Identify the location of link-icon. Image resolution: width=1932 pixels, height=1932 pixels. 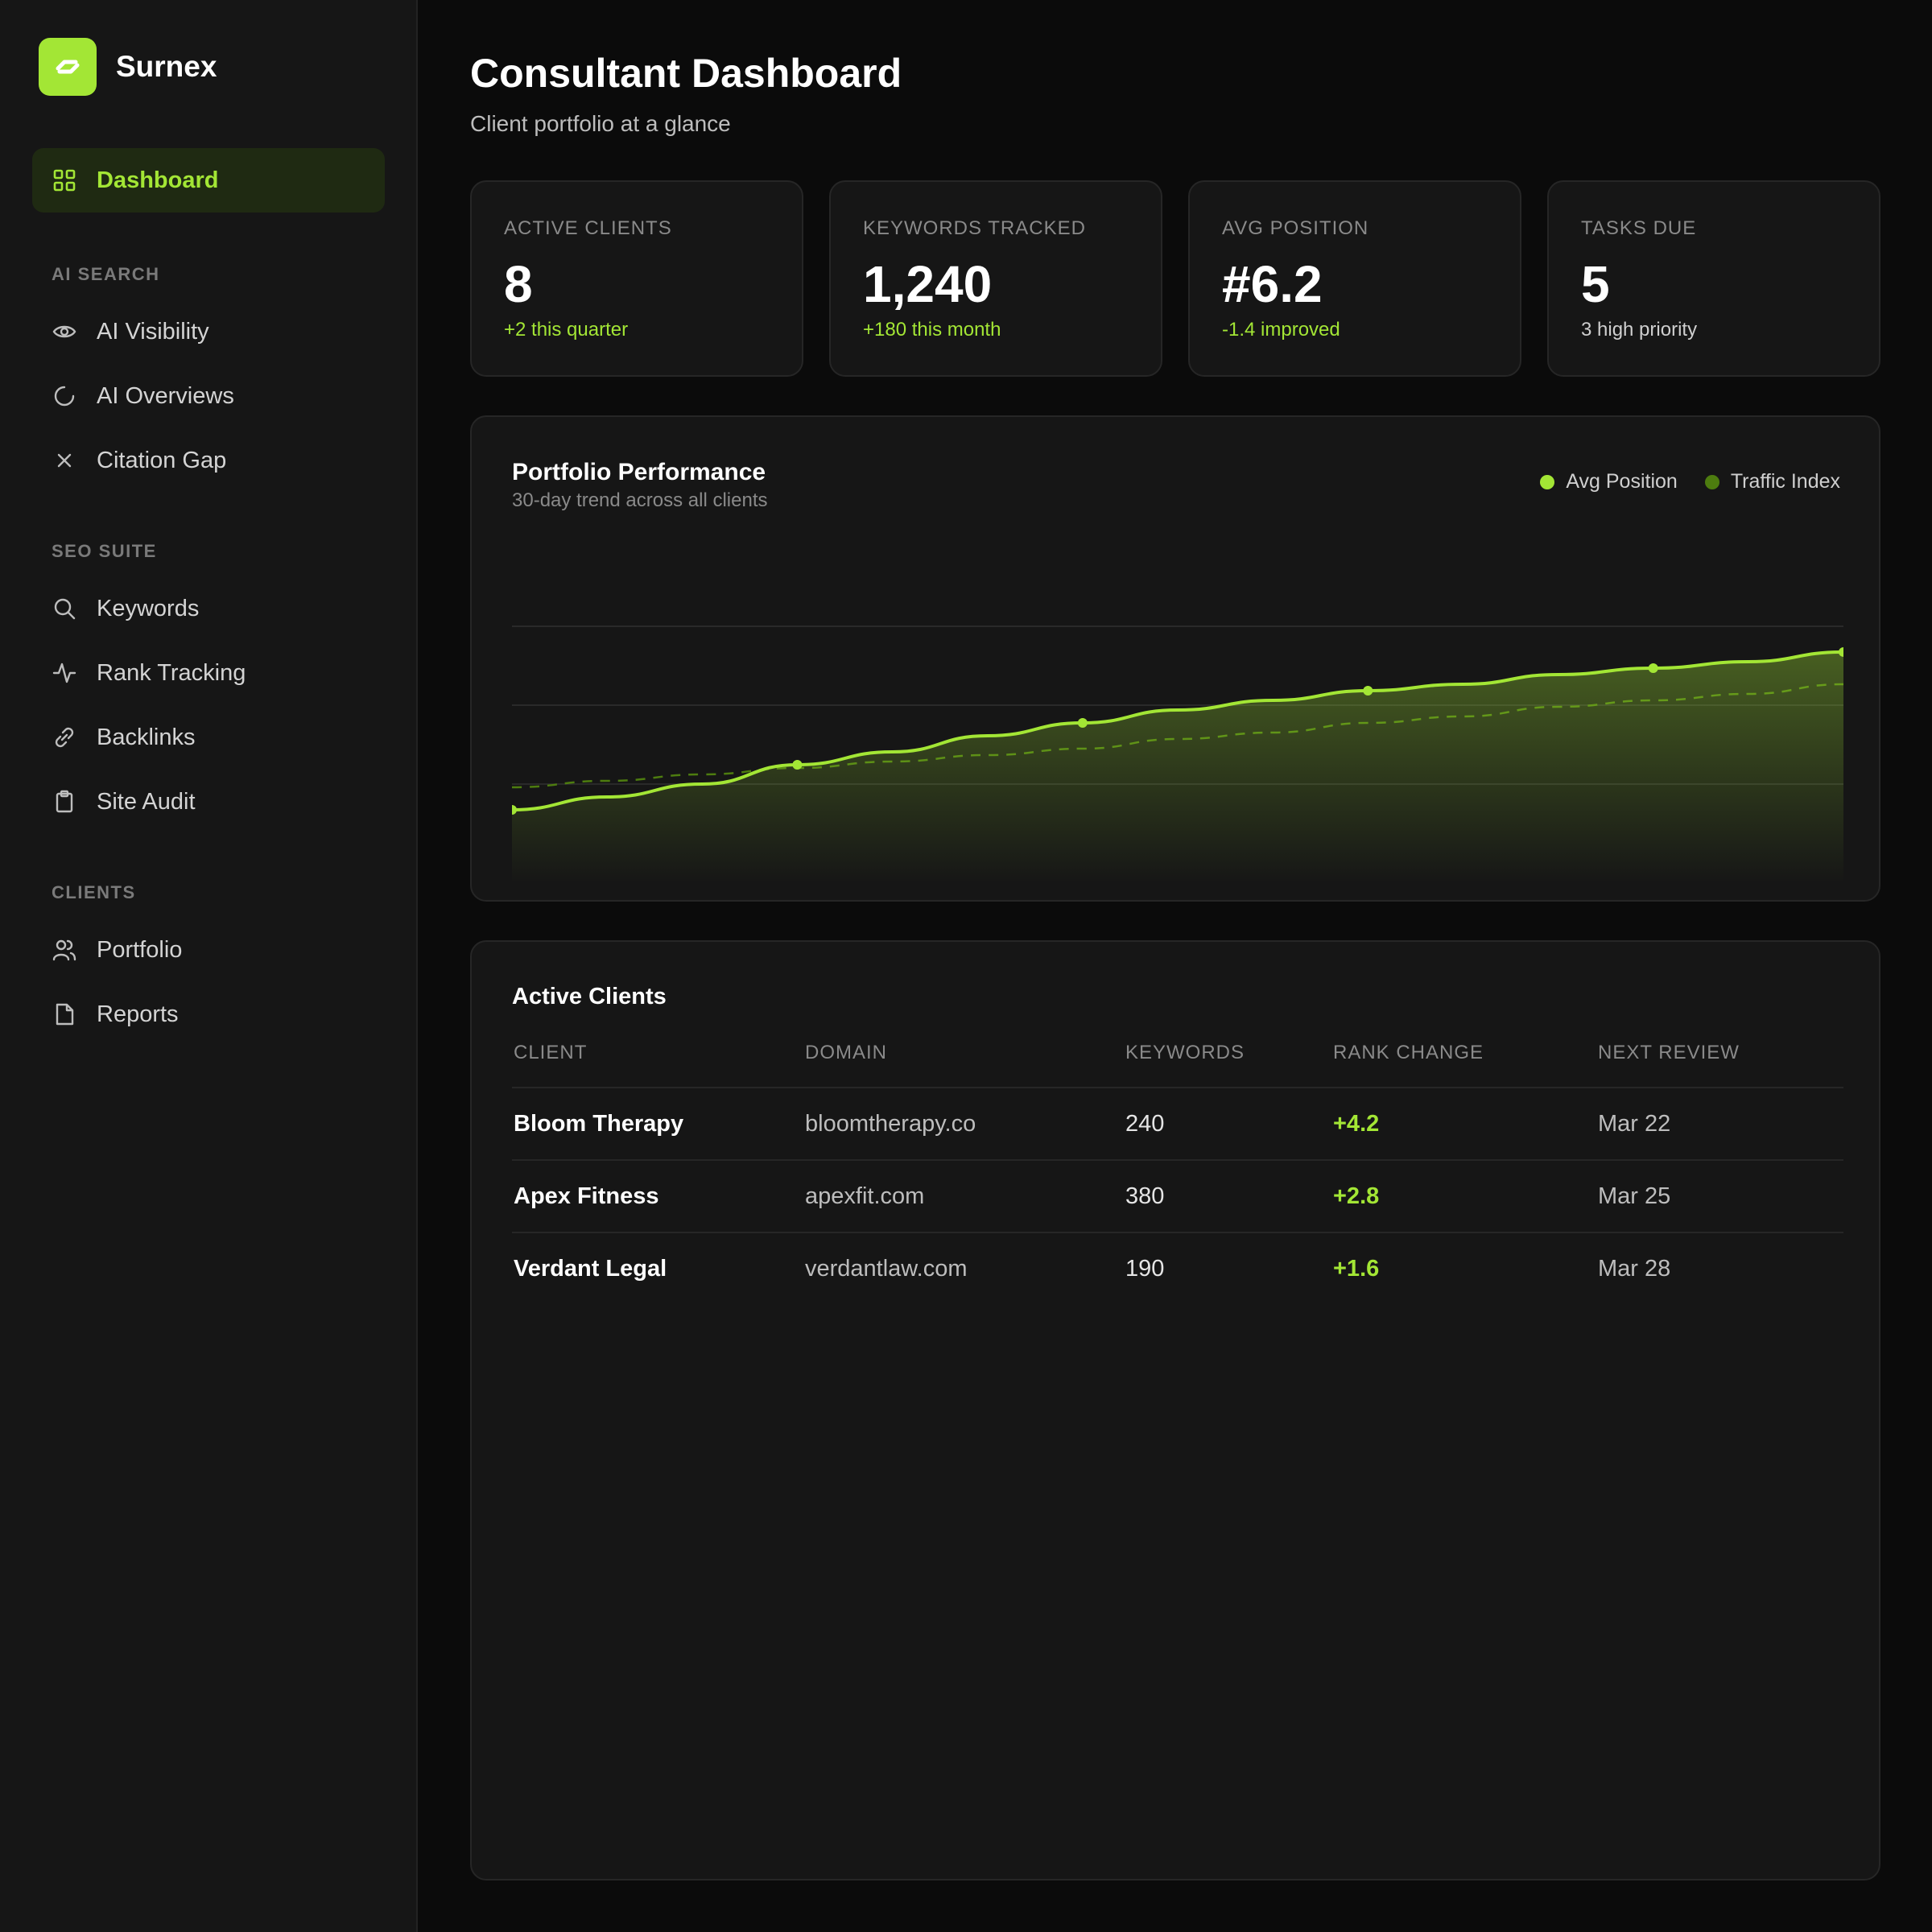
(64, 737).